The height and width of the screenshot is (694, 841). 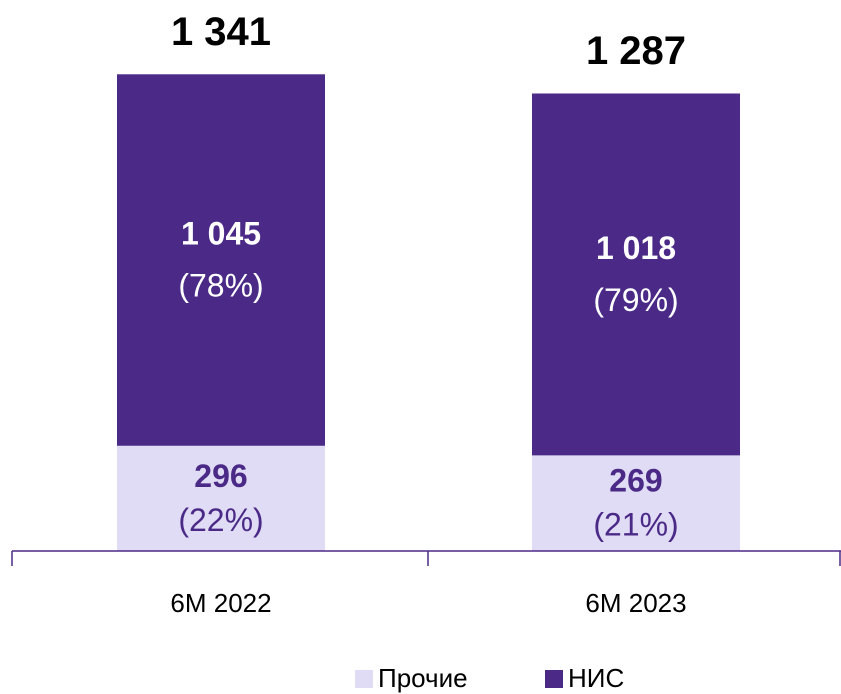 What do you see at coordinates (635, 300) in the screenshot?
I see `share-label: (79%)` at bounding box center [635, 300].